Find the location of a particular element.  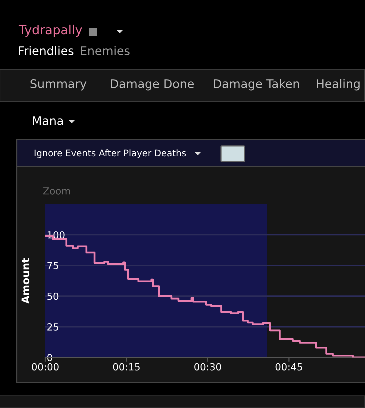

text: Zoom is located at coordinates (56, 191).